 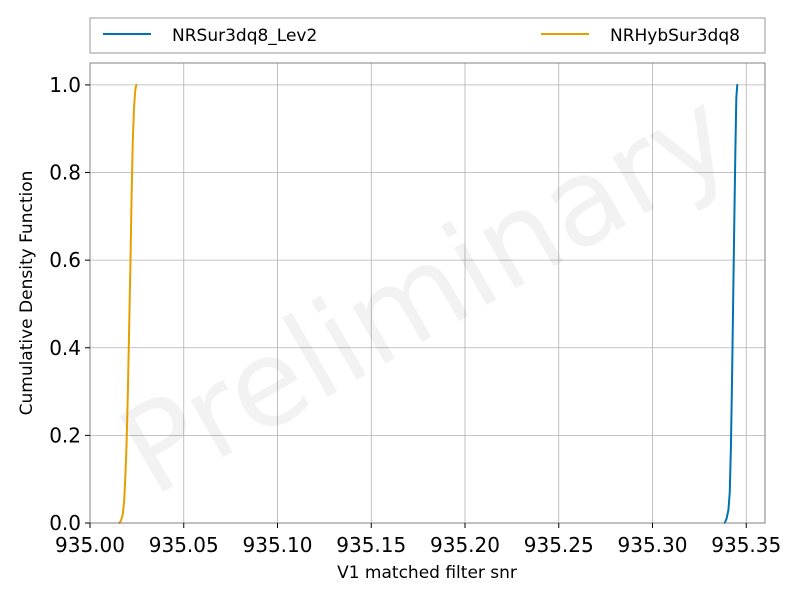 What do you see at coordinates (65, 348) in the screenshot?
I see `y-tick-label: 0.4` at bounding box center [65, 348].